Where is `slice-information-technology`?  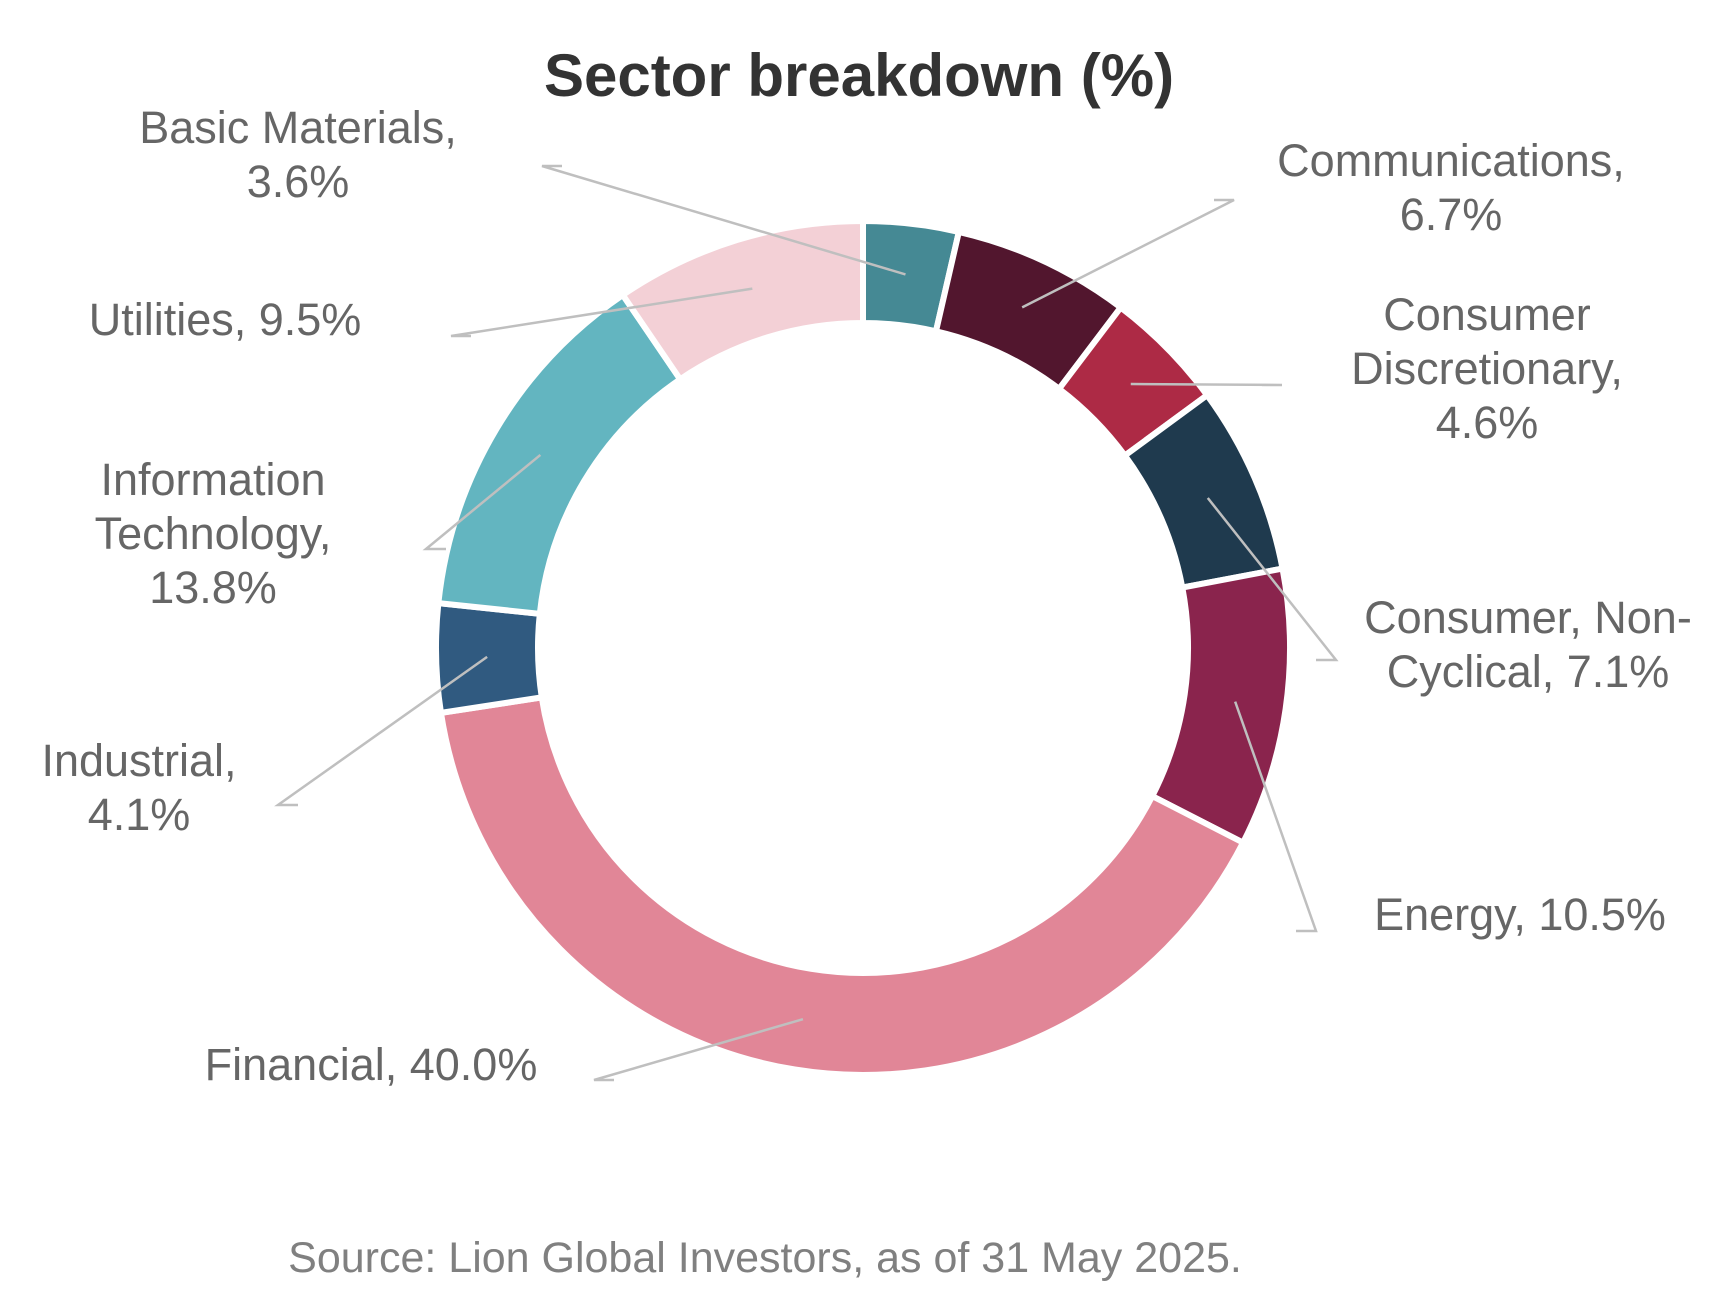 slice-information-technology is located at coordinates (560, 454).